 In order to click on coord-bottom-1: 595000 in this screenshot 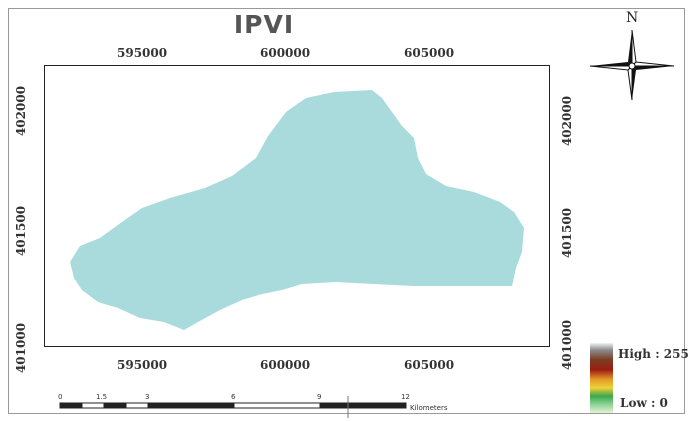, I will do `click(142, 365)`.